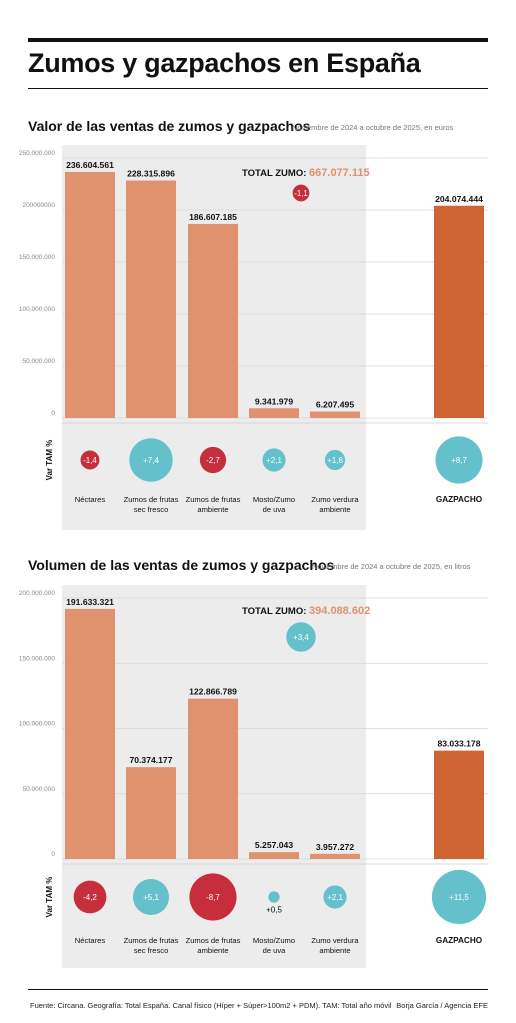 This screenshot has width=516, height=1023. I want to click on y-tick-label: 100.000.000, so click(37, 309).